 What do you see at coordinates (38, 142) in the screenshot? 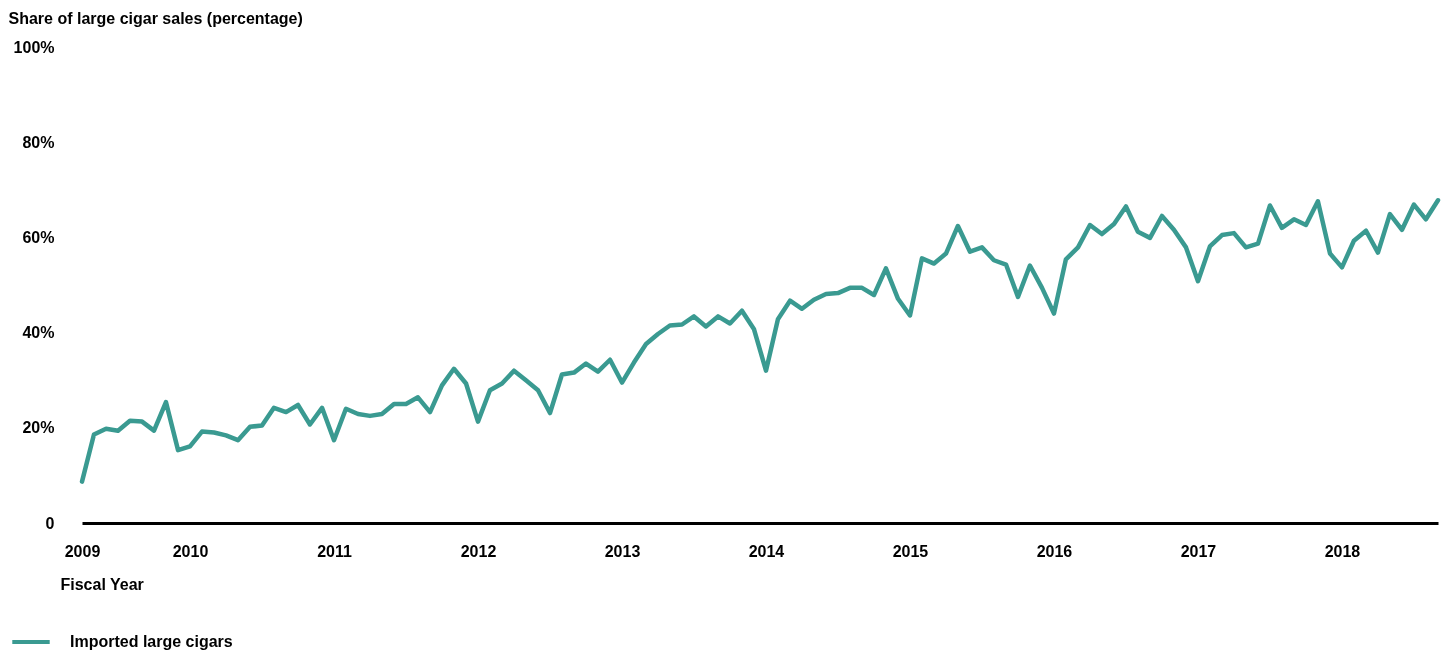
I see `y-tick-label: 80%` at bounding box center [38, 142].